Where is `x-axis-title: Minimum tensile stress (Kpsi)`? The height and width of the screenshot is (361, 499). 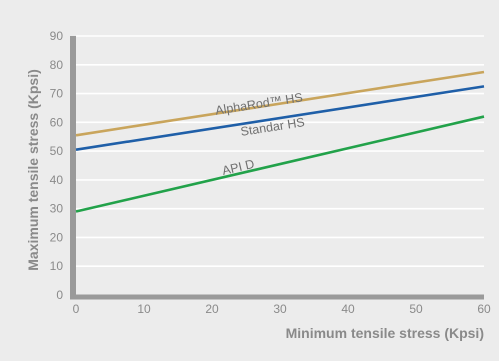
x-axis-title: Minimum tensile stress (Kpsi) is located at coordinates (385, 333).